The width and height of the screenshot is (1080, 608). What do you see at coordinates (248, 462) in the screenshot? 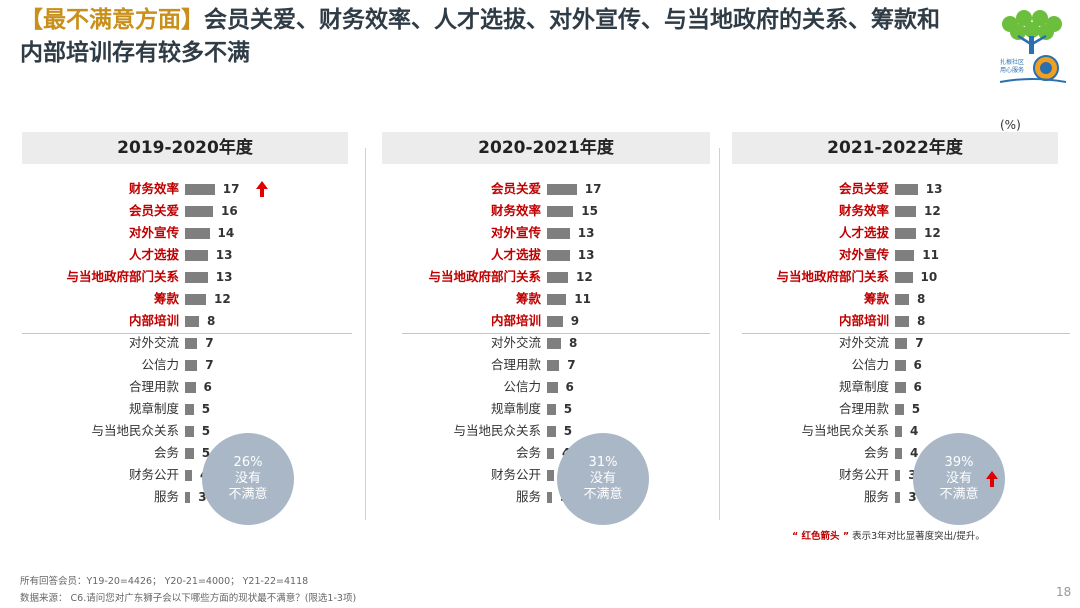
I see `none-pct: 26%` at bounding box center [248, 462].